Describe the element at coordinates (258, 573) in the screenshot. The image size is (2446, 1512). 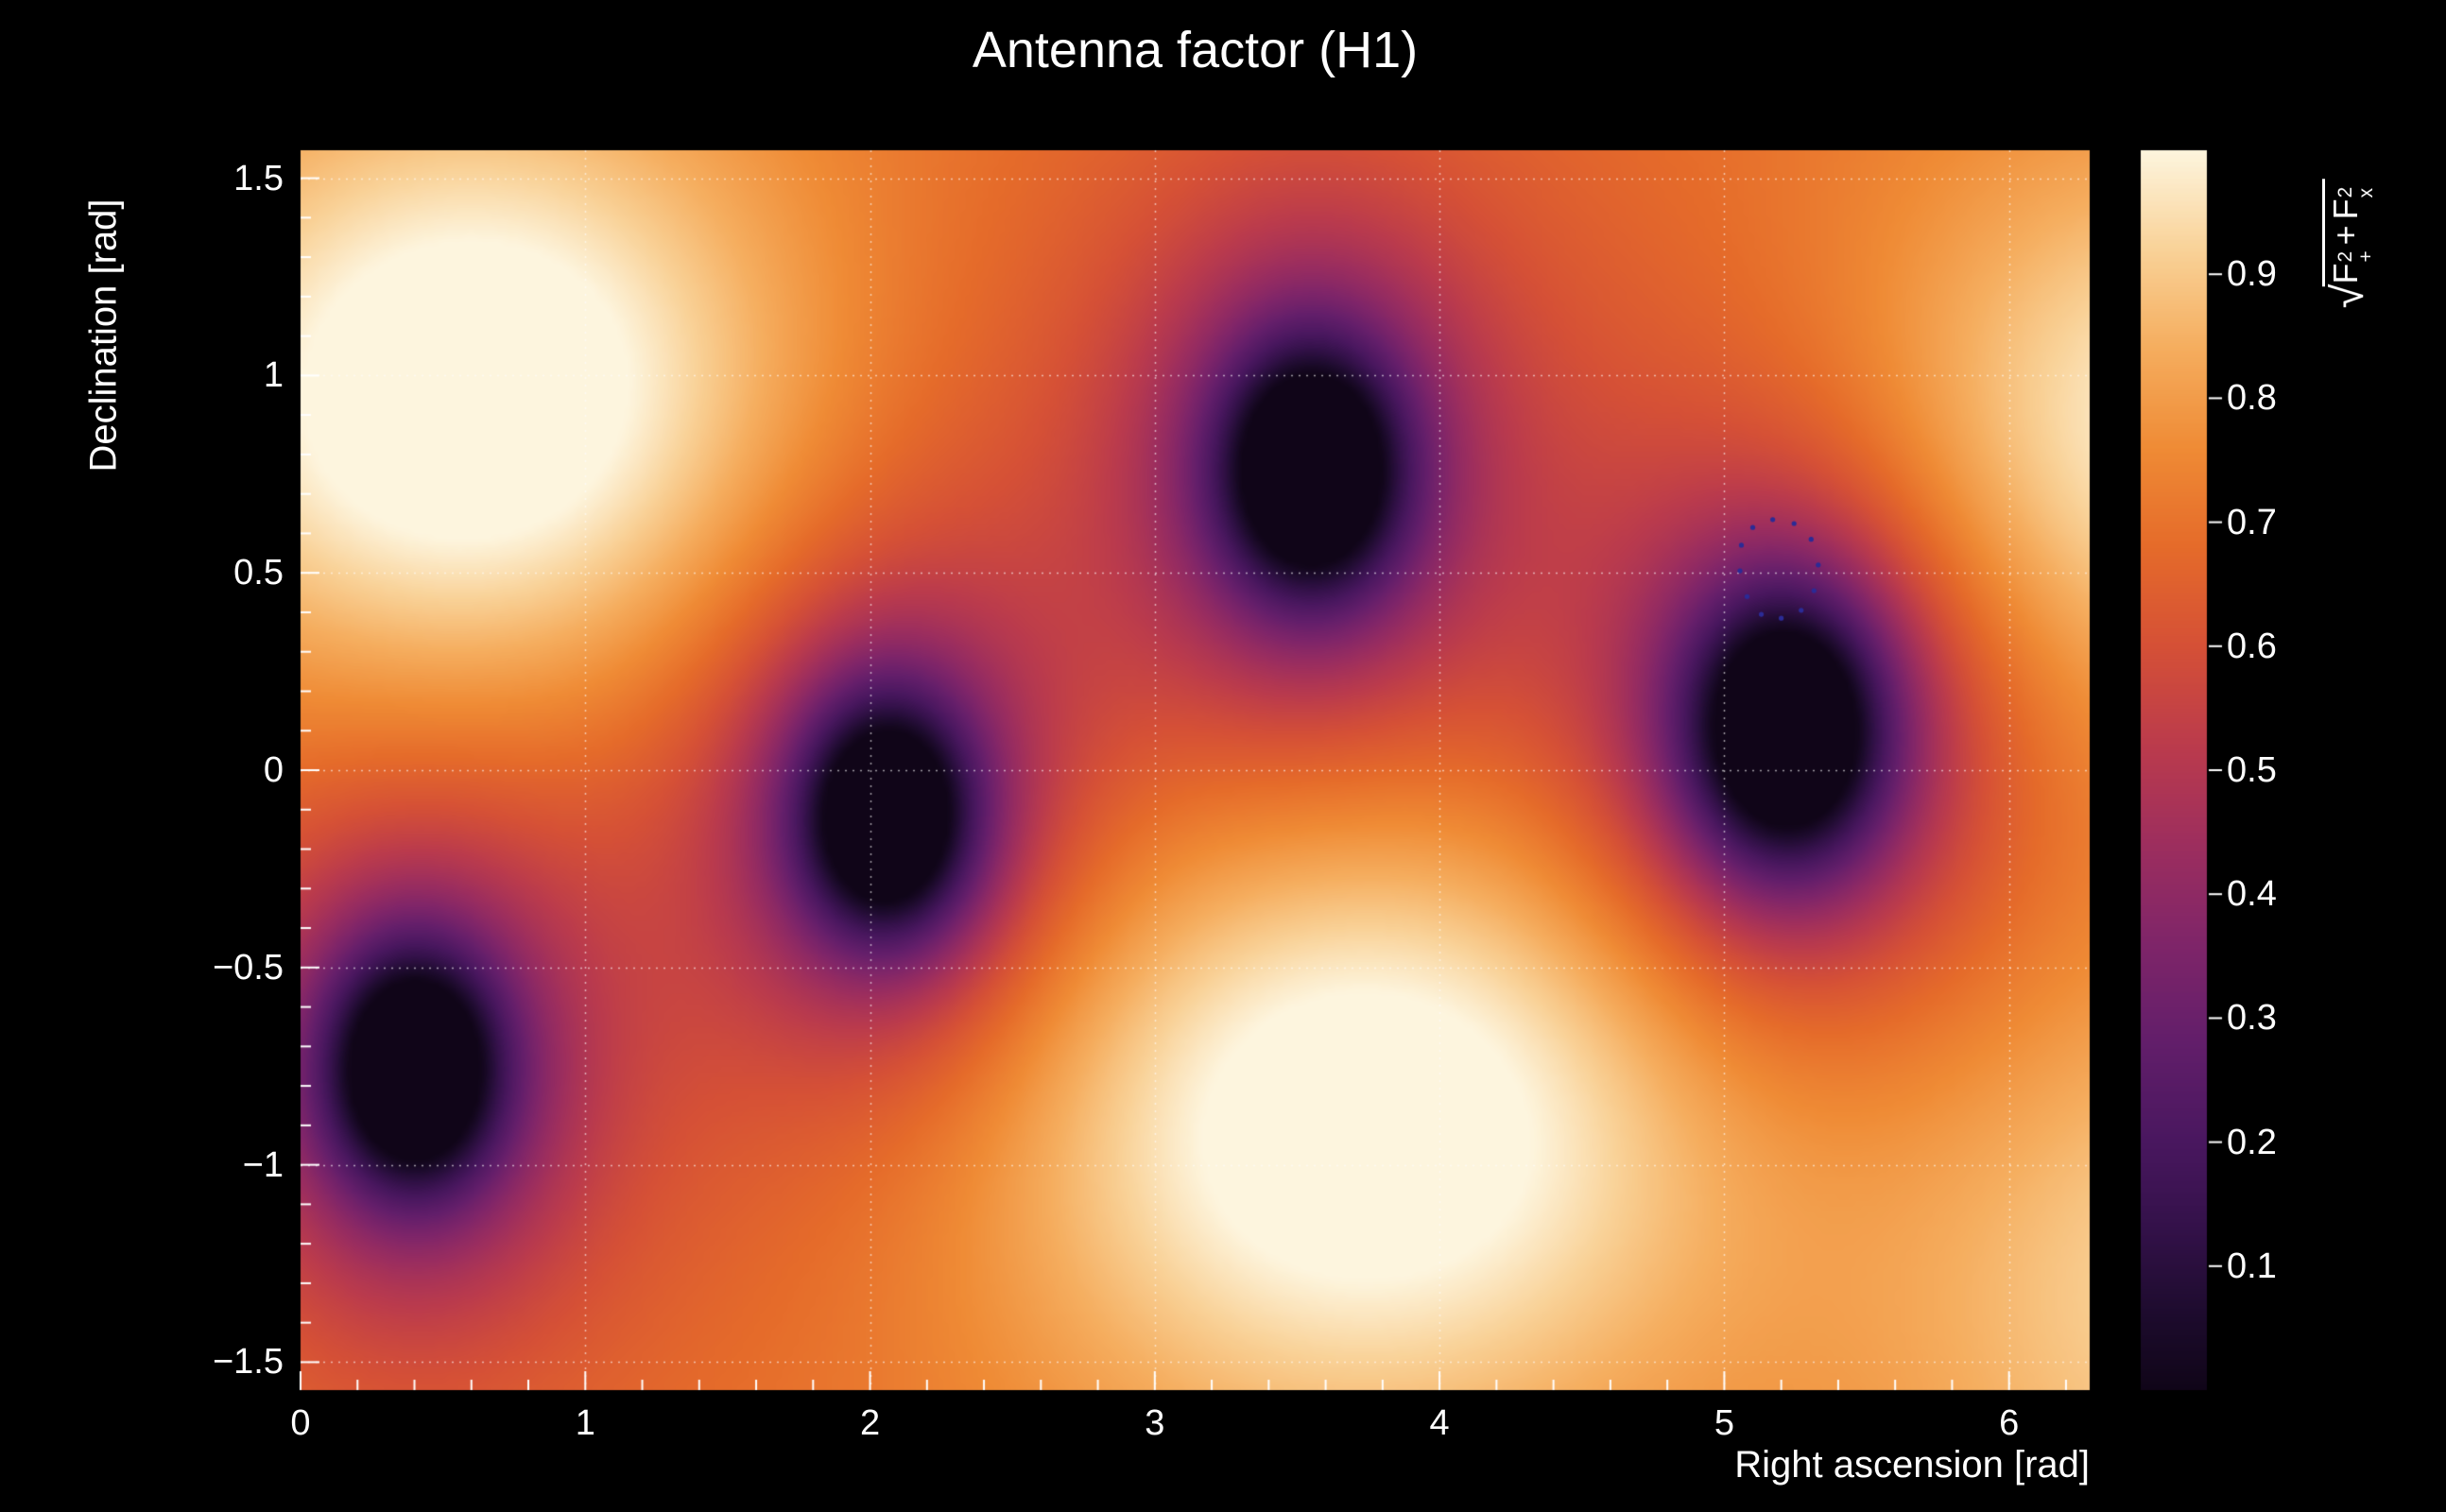
I see `y-tick-label: 0.5` at that location.